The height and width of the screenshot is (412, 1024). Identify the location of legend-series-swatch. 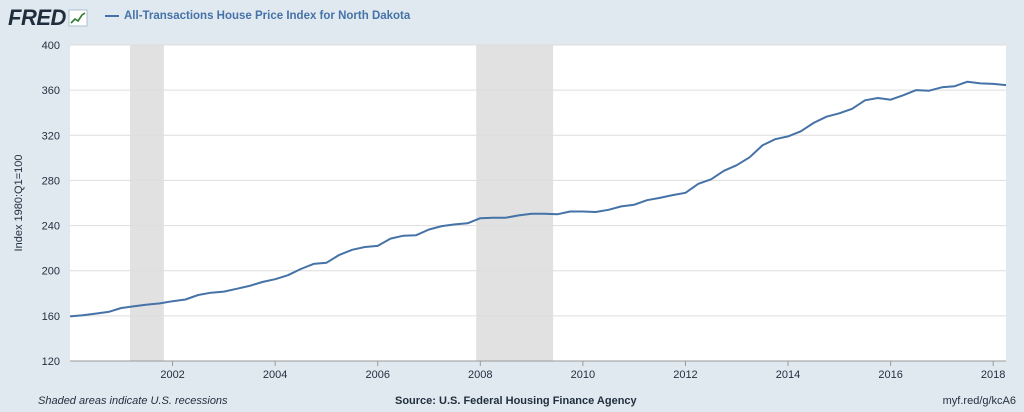
(112, 16).